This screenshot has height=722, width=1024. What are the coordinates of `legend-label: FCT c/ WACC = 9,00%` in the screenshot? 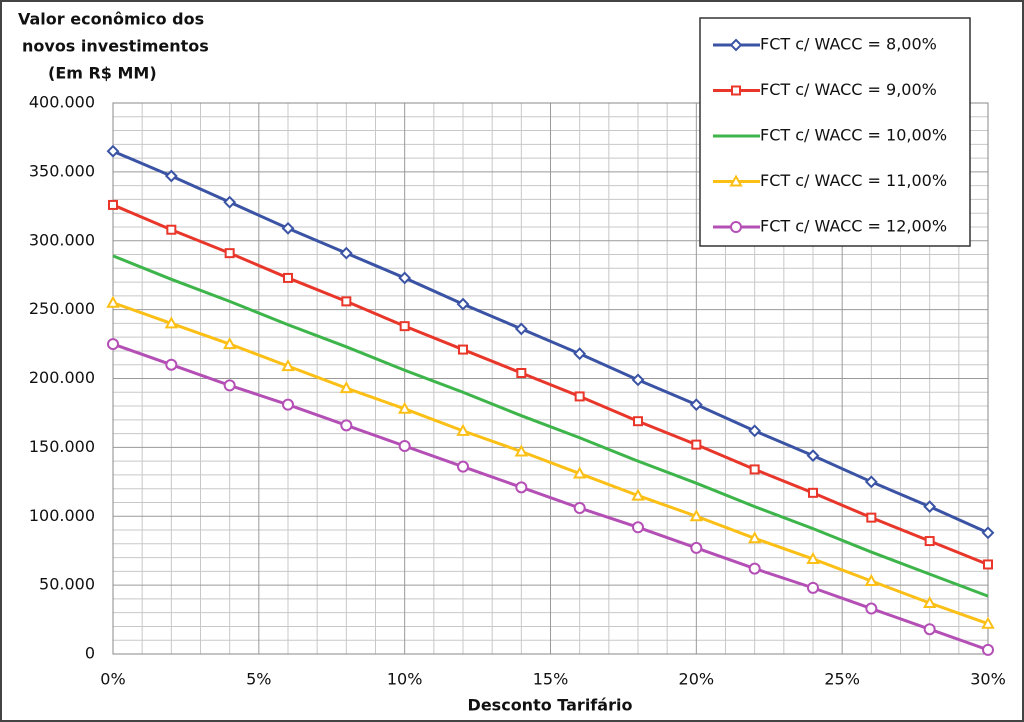 It's located at (848, 89).